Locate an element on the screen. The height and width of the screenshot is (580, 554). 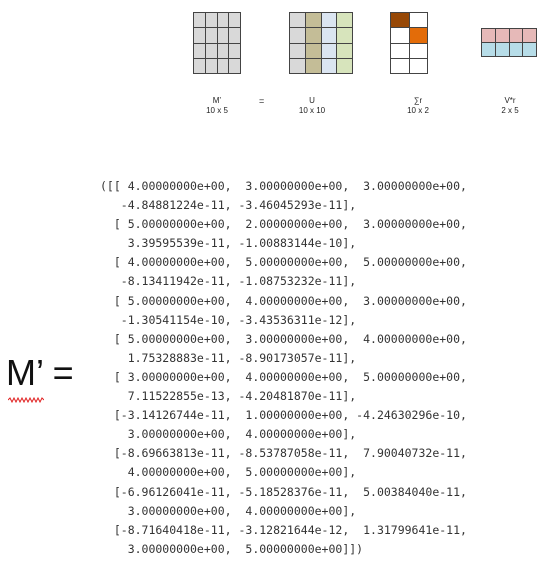
matrix-v-name: V*r is located at coordinates (510, 100).